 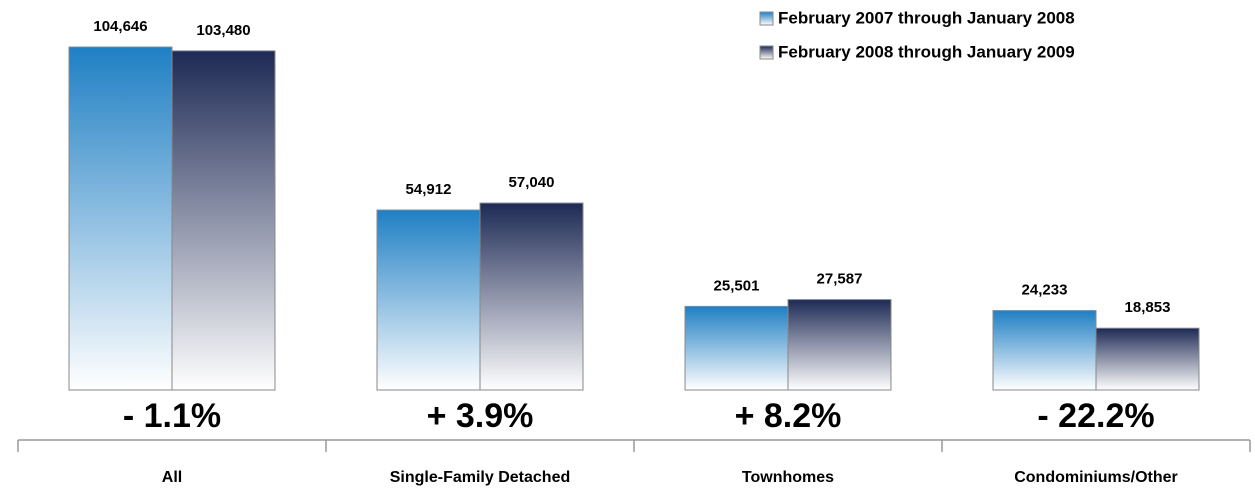 I want to click on value-label: 25,501, so click(x=737, y=285).